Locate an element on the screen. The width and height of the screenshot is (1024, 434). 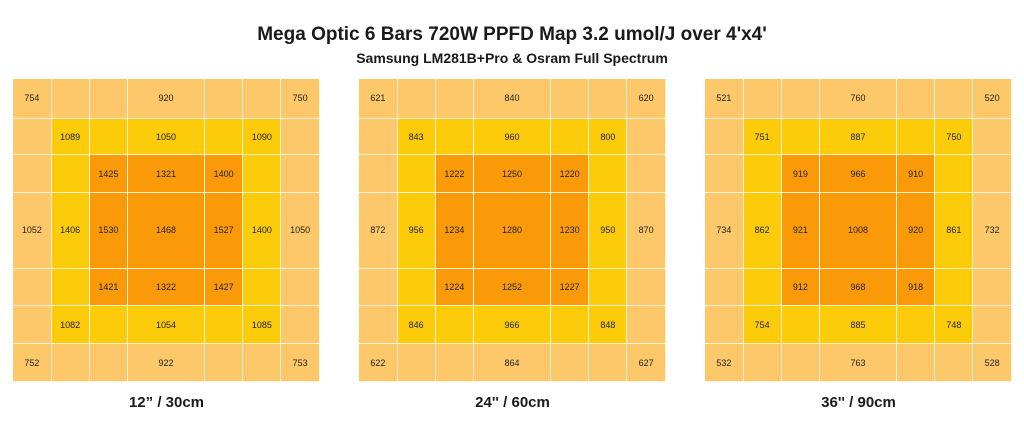
ppfd-value-cell: 1425 is located at coordinates (109, 174).